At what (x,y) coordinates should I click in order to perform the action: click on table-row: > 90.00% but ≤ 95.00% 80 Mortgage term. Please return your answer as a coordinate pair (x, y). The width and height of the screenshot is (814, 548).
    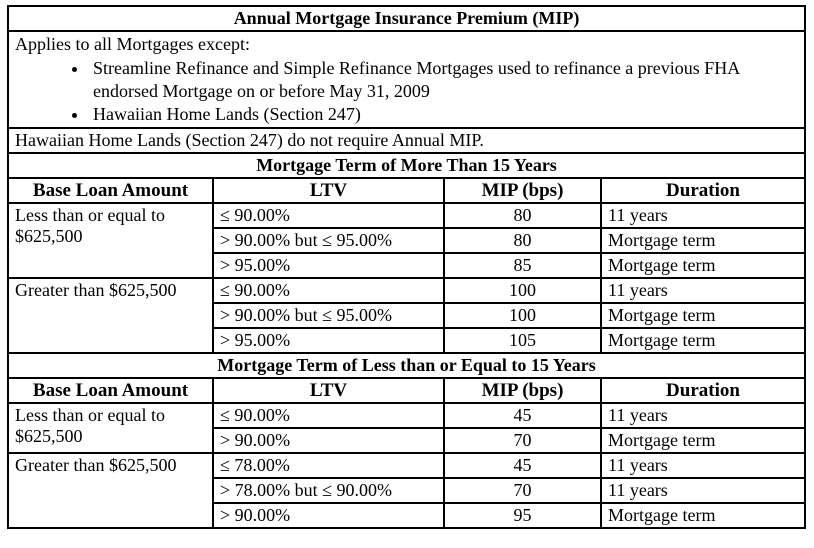
    Looking at the image, I should click on (407, 240).